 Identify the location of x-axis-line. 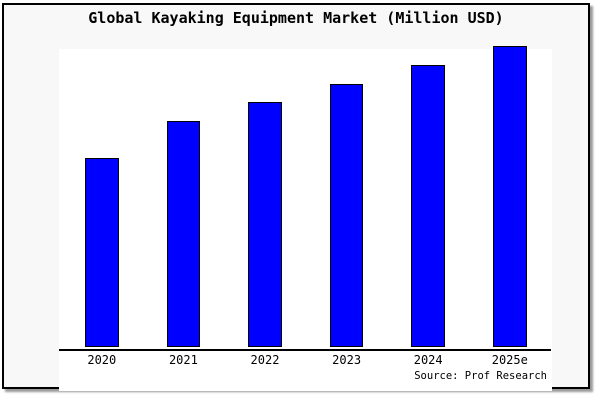
(305, 350).